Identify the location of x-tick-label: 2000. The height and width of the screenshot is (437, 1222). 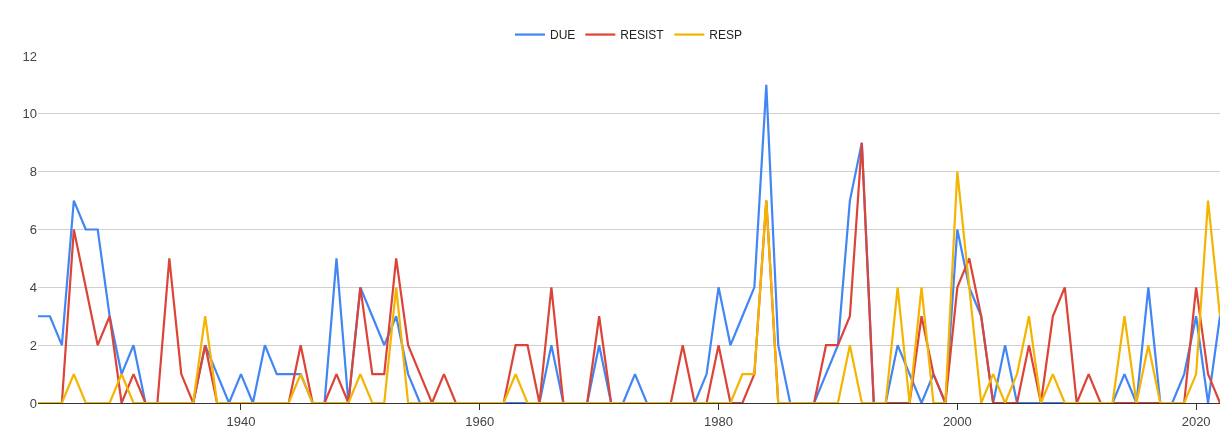
(957, 421).